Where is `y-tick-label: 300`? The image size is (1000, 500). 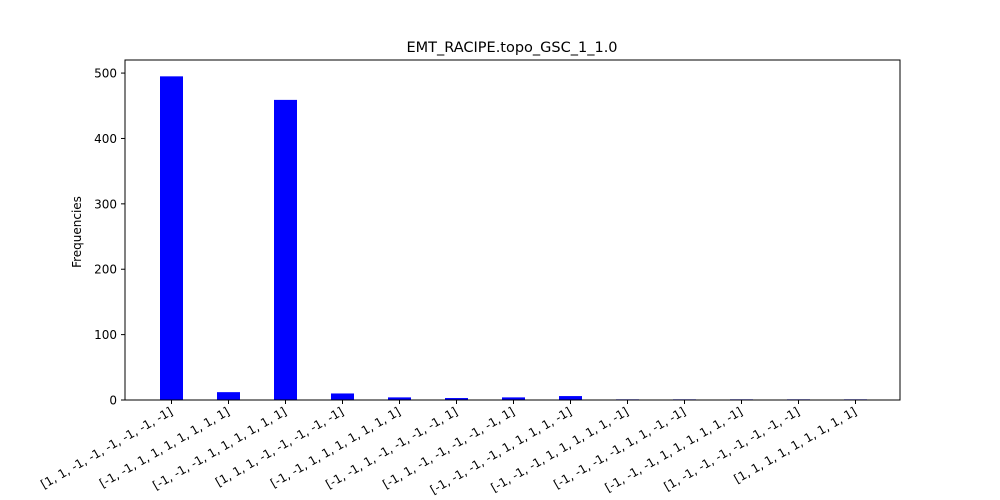 y-tick-label: 300 is located at coordinates (105, 204).